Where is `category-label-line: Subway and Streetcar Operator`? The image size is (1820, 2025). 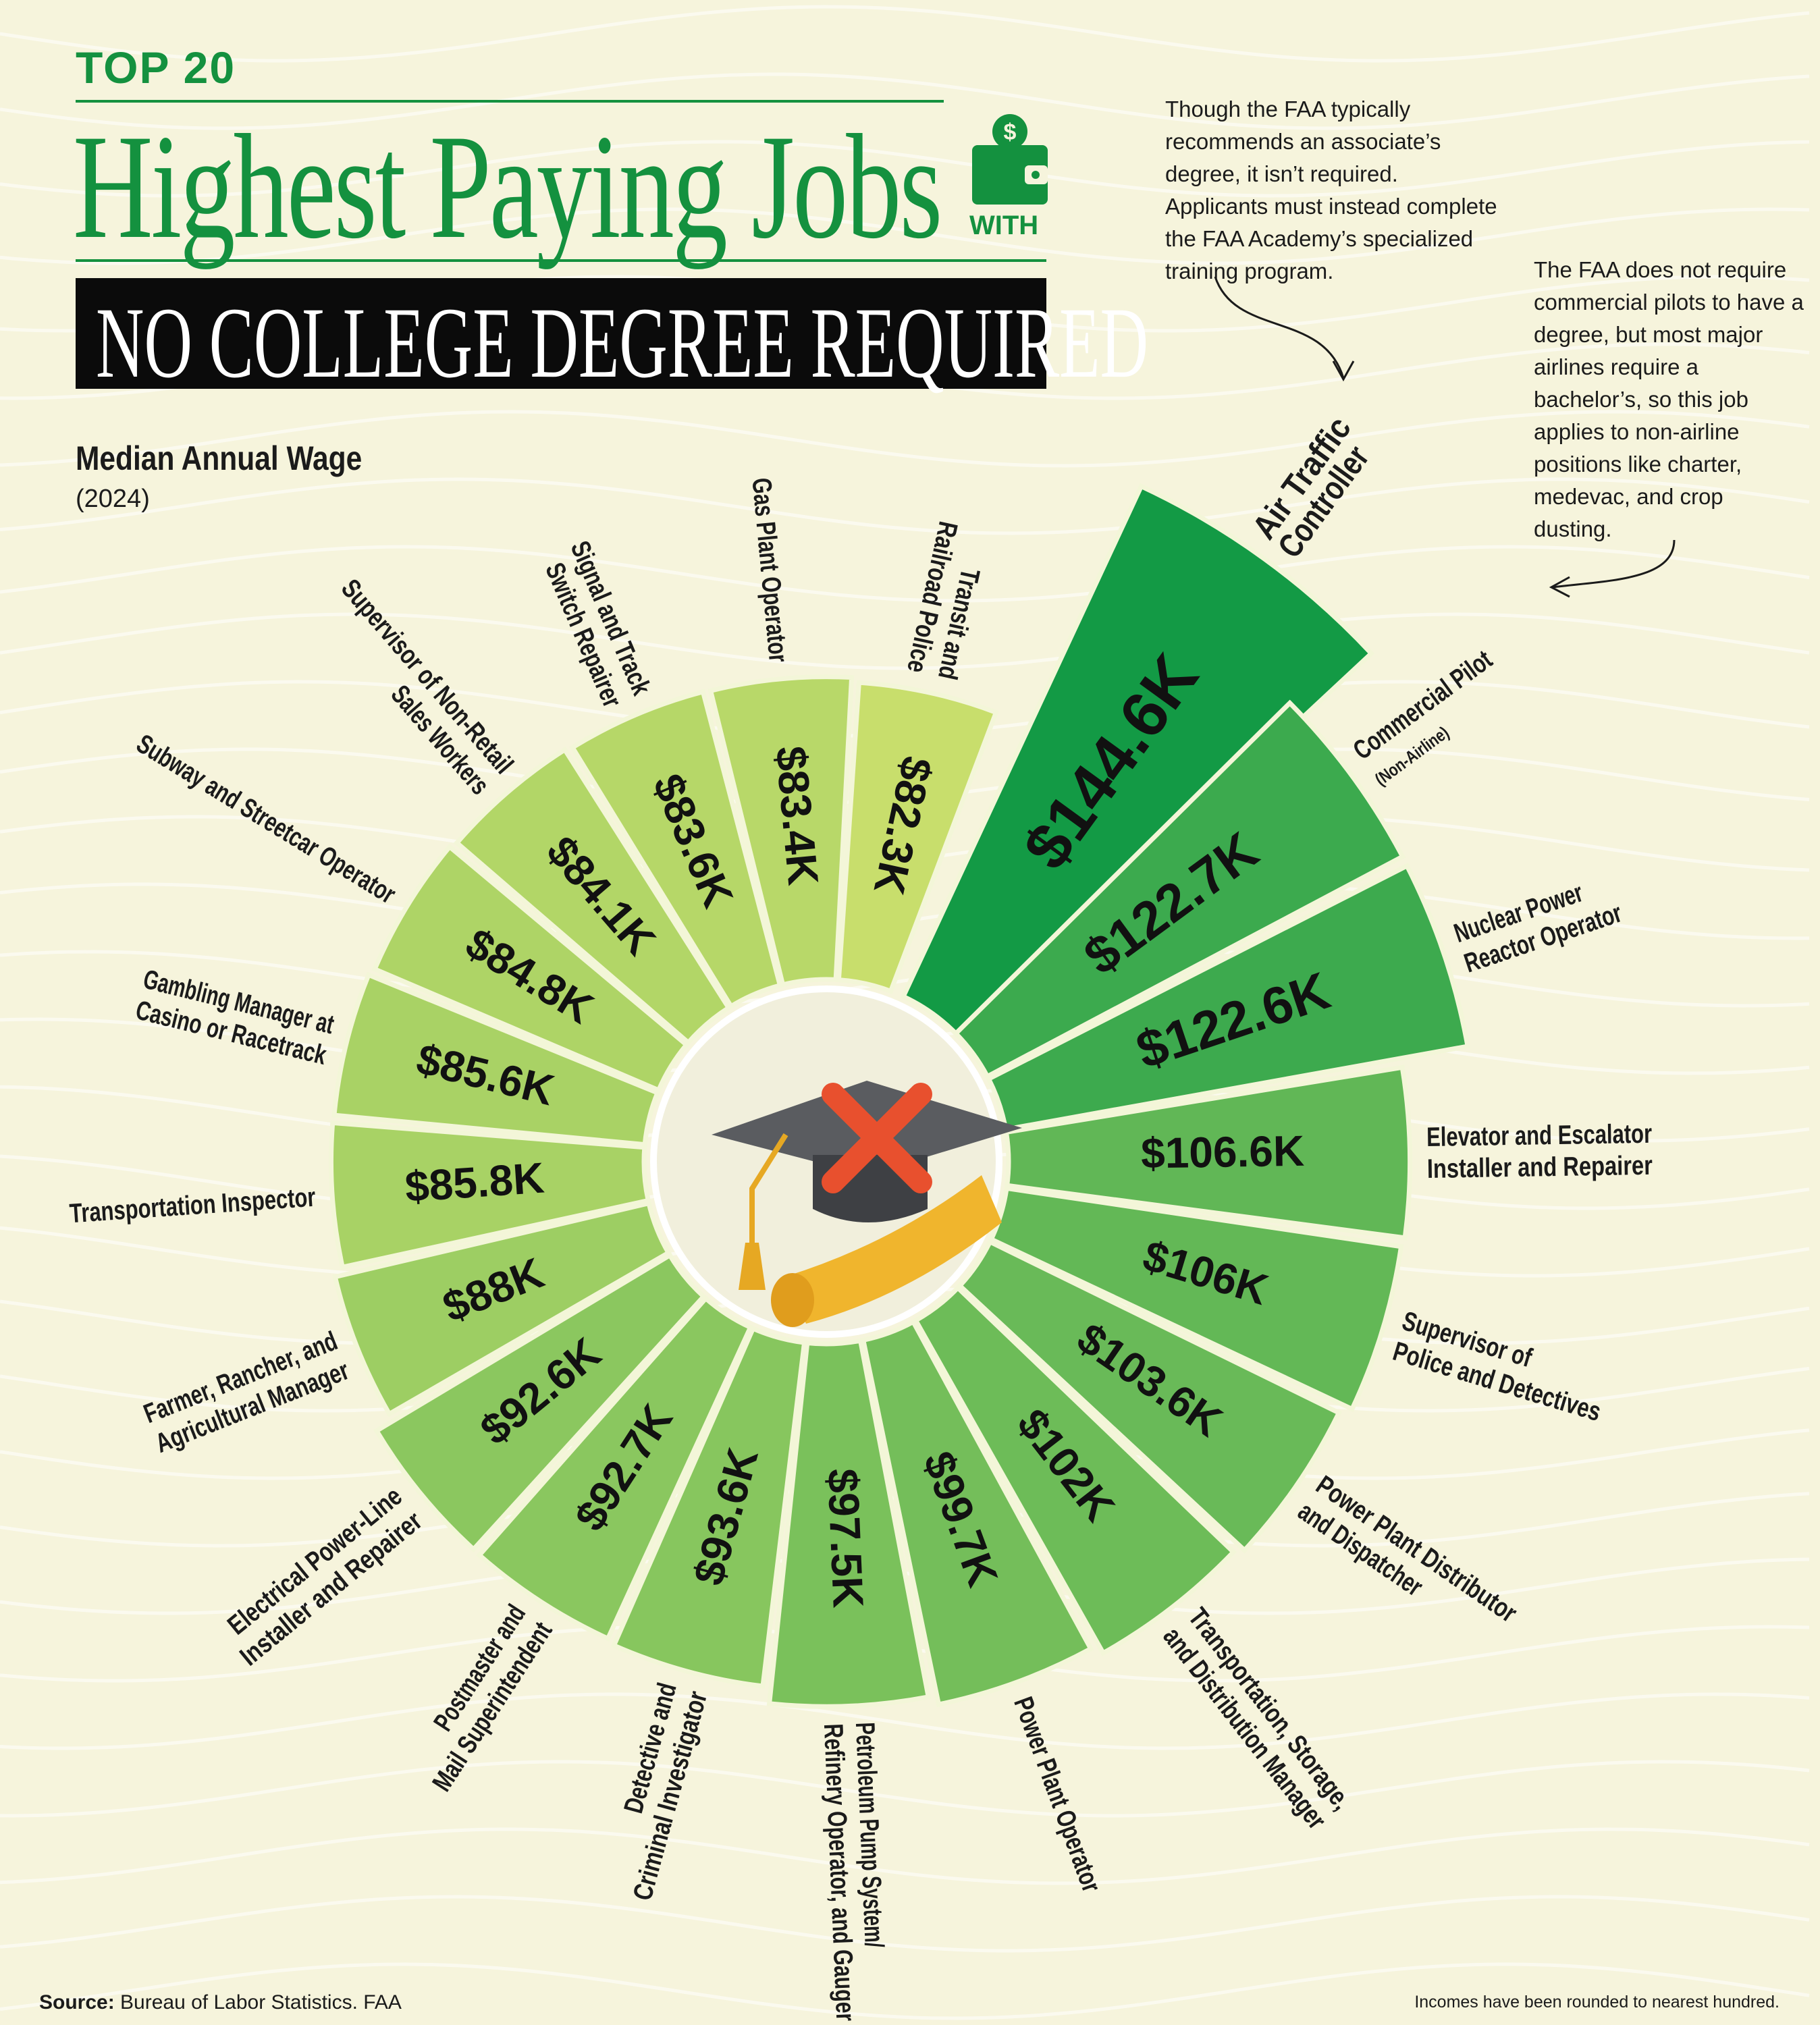
category-label-line: Subway and Streetcar Operator is located at coordinates (267, 819).